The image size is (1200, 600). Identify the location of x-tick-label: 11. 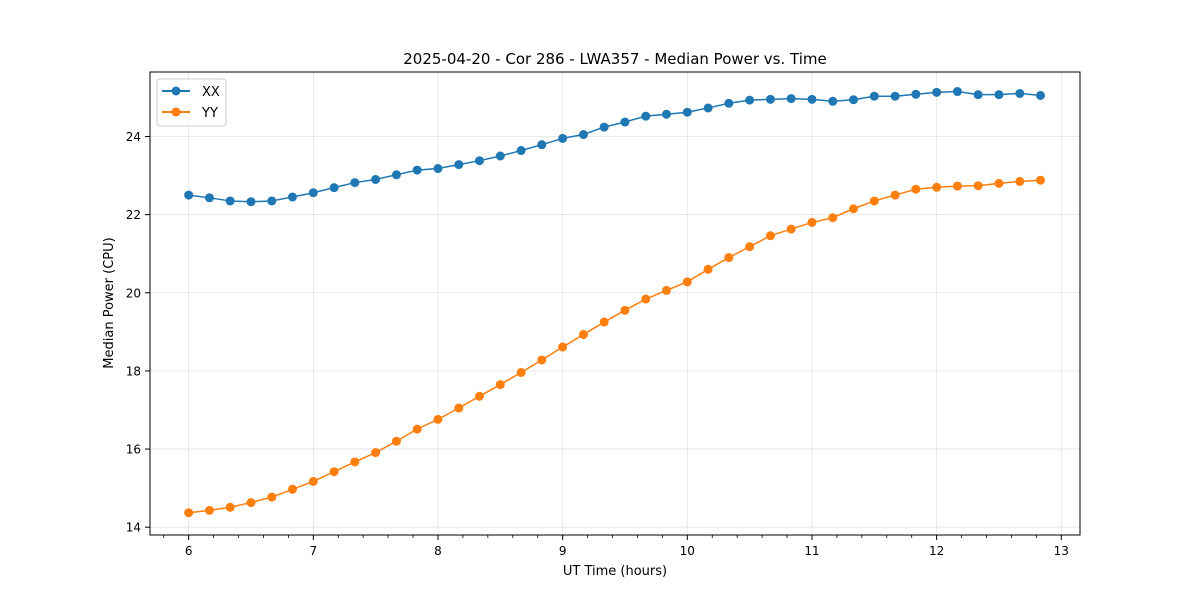
(811, 551).